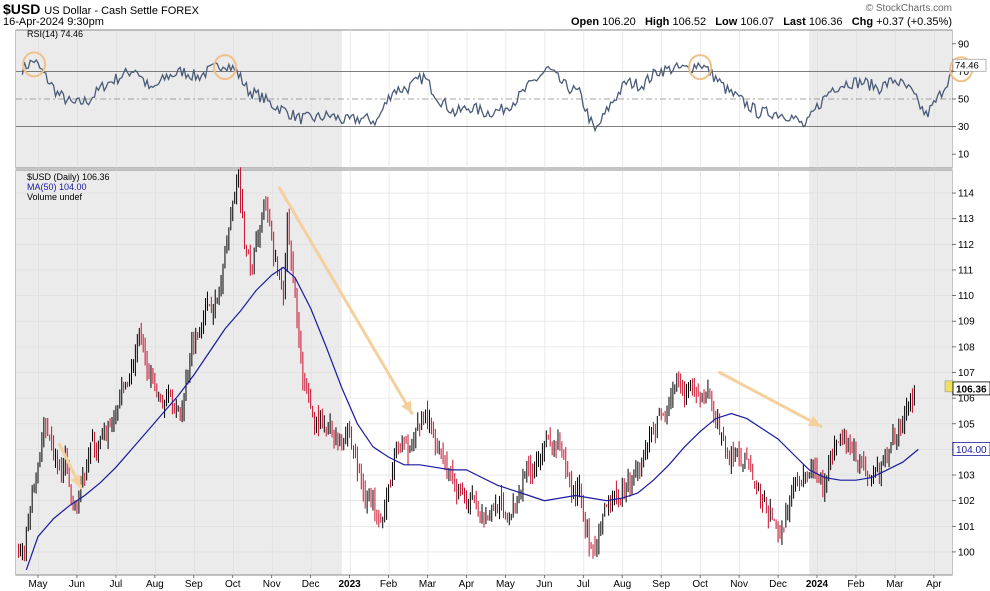 The width and height of the screenshot is (990, 591). Describe the element at coordinates (585, 22) in the screenshot. I see `open-label: Open` at that location.